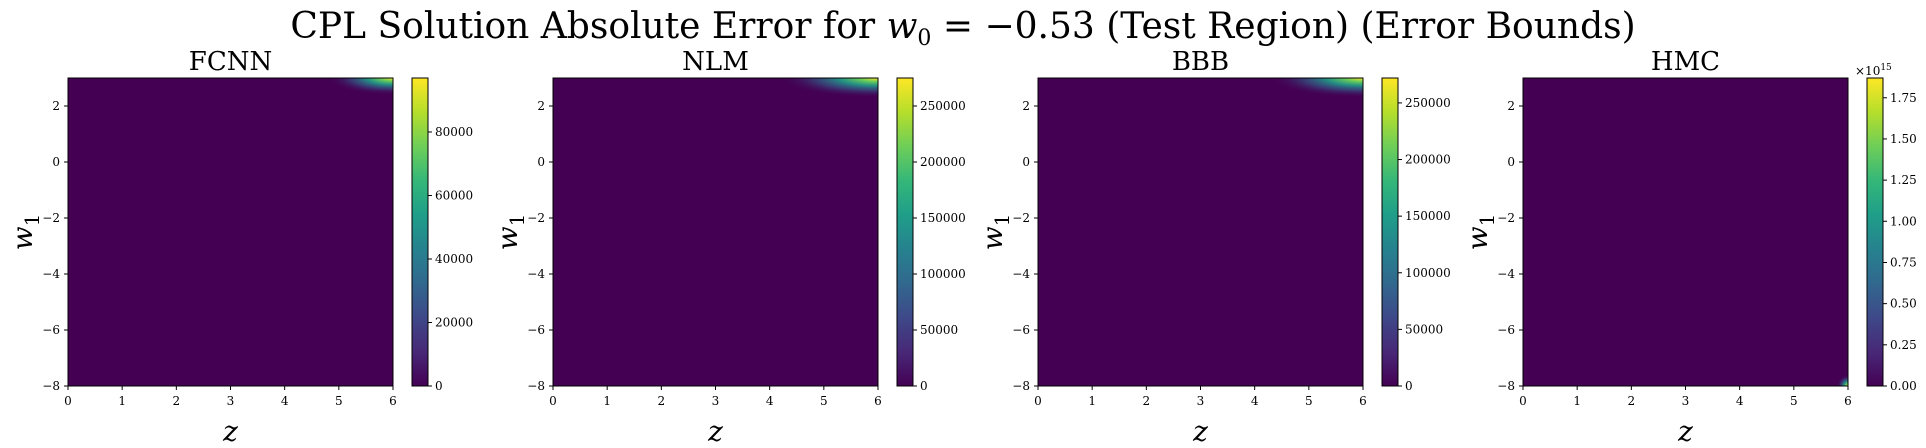  I want to click on colorbar-tick-label: 1.75, so click(1903, 98).